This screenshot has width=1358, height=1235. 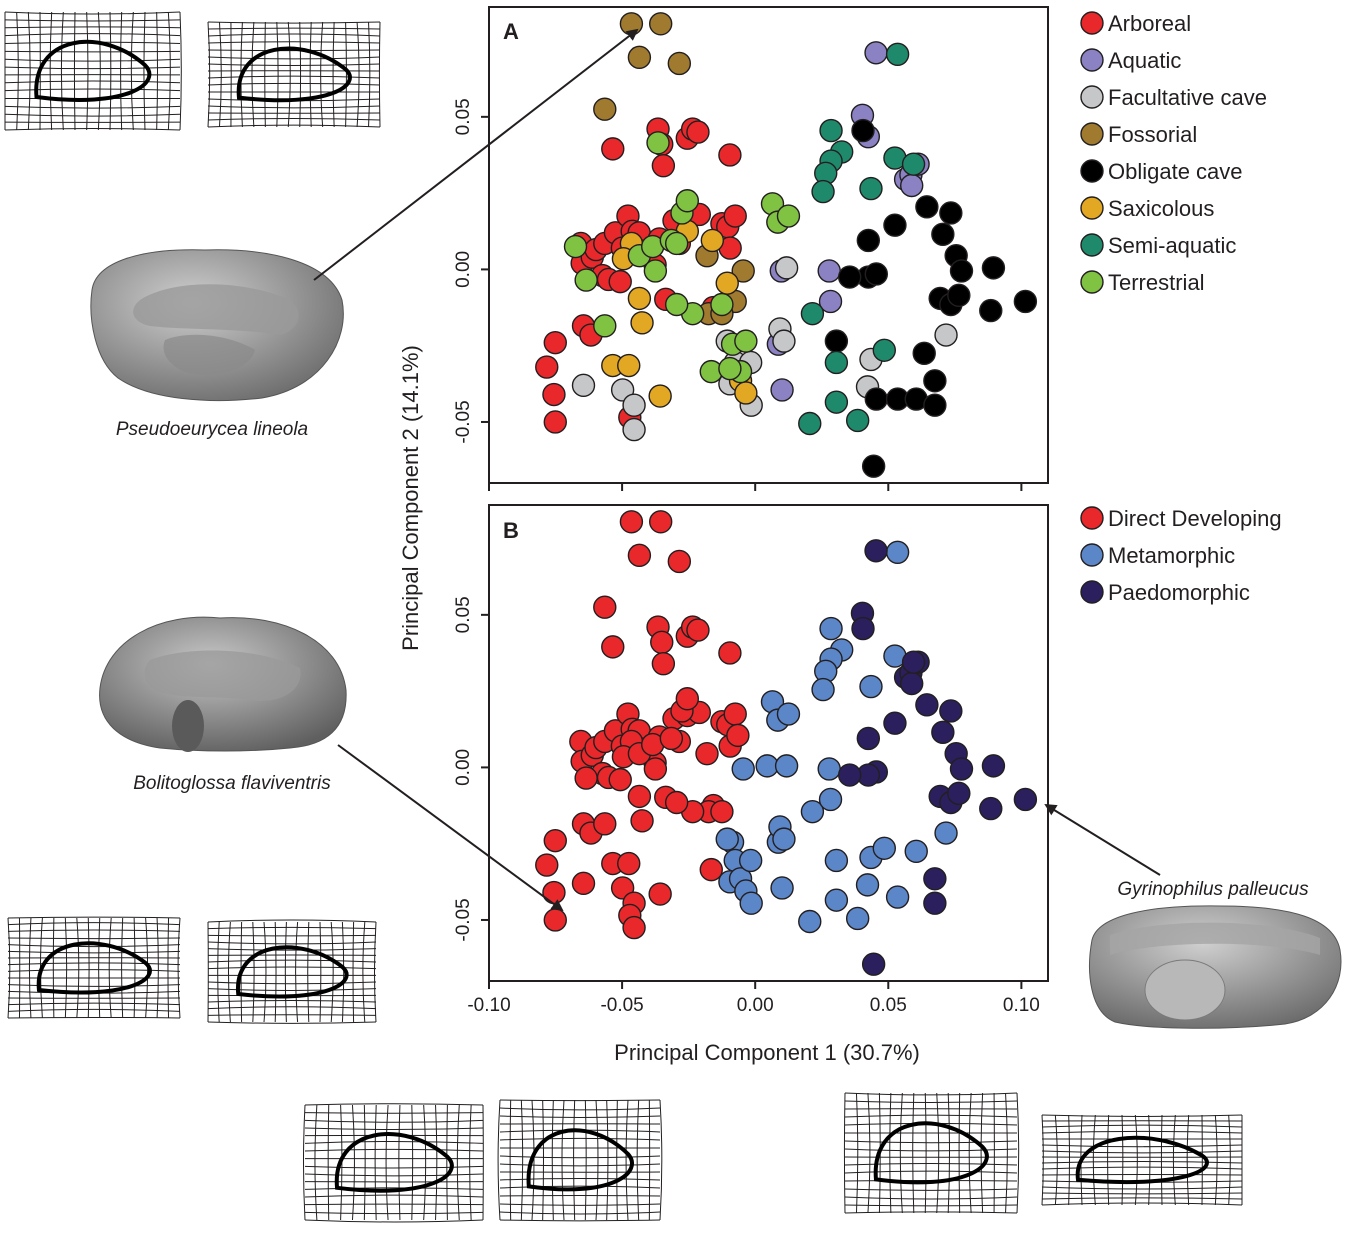 I want to click on y-axis-title: Principal Component 2 (14.1%), so click(x=410, y=498).